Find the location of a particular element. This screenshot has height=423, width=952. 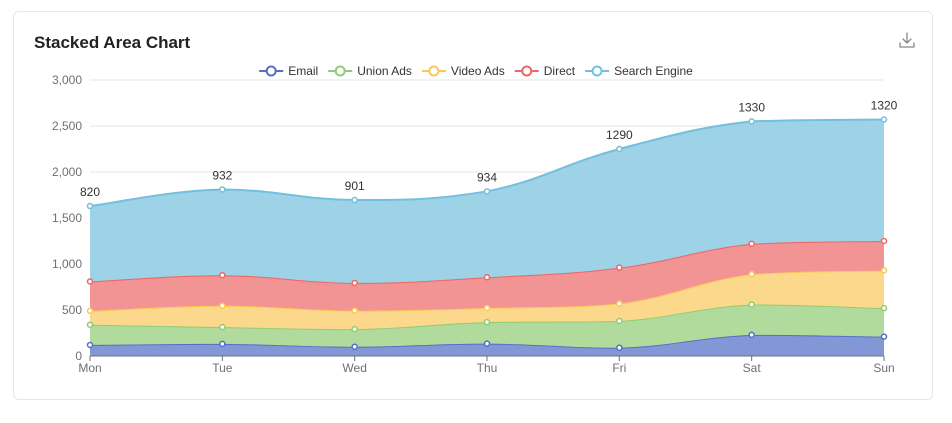

legend-item-video-ads: Video Ads is located at coordinates (463, 71).